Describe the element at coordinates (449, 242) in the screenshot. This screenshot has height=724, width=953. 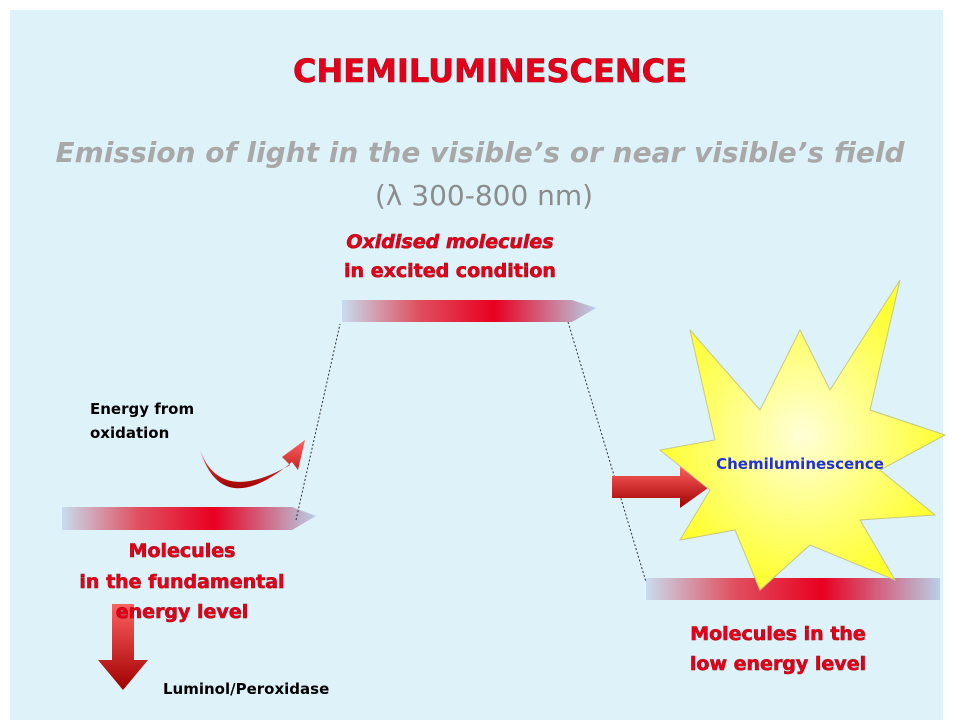
I see `node-label: Oxidised molecules` at that location.